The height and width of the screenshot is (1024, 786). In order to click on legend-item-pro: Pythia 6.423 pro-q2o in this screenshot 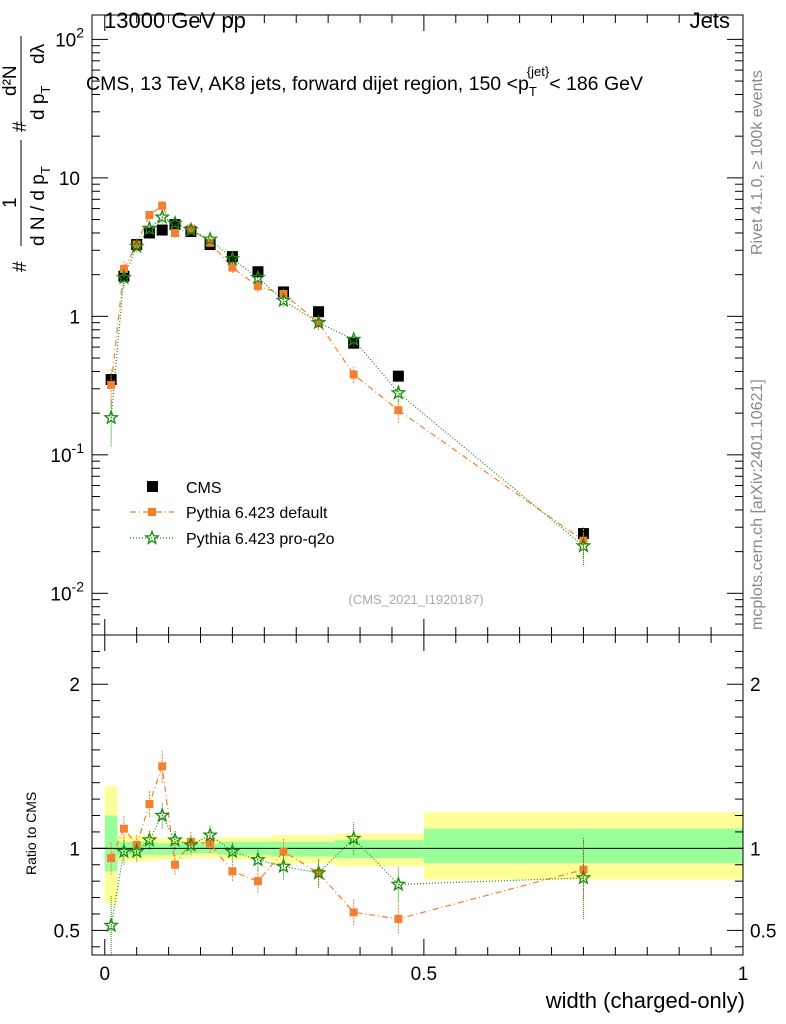, I will do `click(232, 538)`.